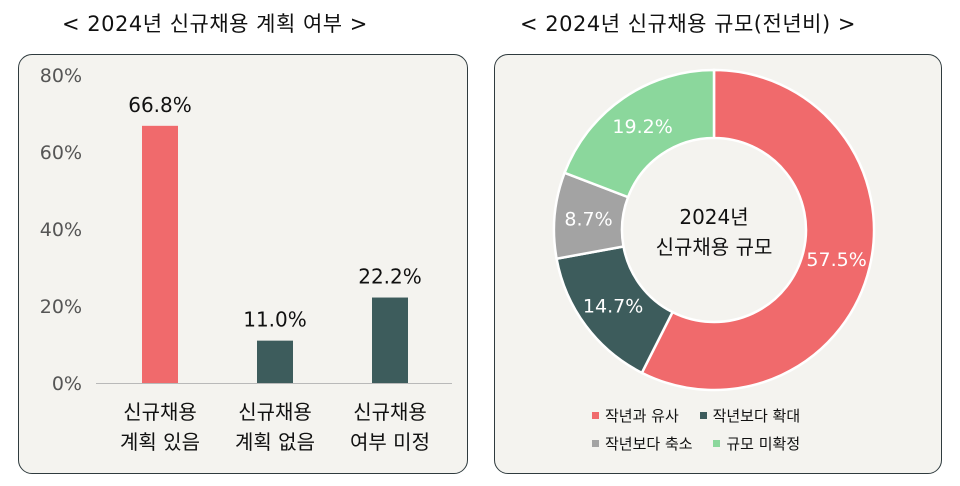  What do you see at coordinates (215, 24) in the screenshot?
I see `bar-chart-title: < 2024년 신규채용 계획 여부 >` at bounding box center [215, 24].